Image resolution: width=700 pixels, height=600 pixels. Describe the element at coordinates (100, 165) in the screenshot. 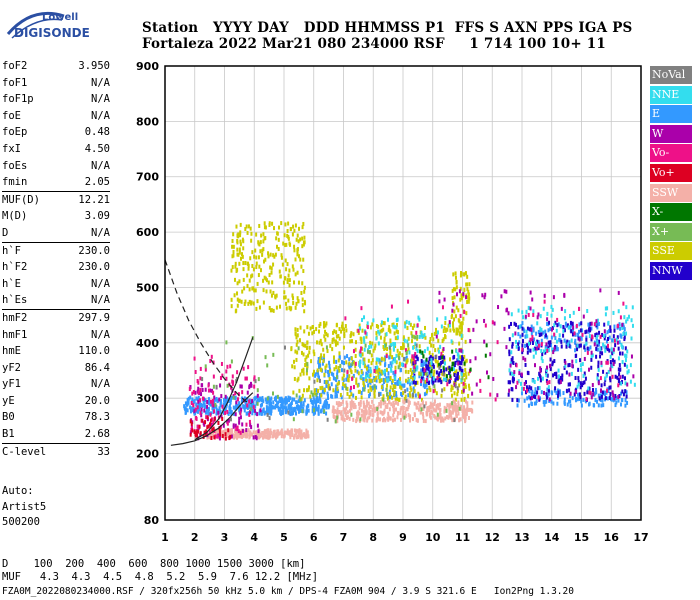

I see `param-value: N/A` at that location.